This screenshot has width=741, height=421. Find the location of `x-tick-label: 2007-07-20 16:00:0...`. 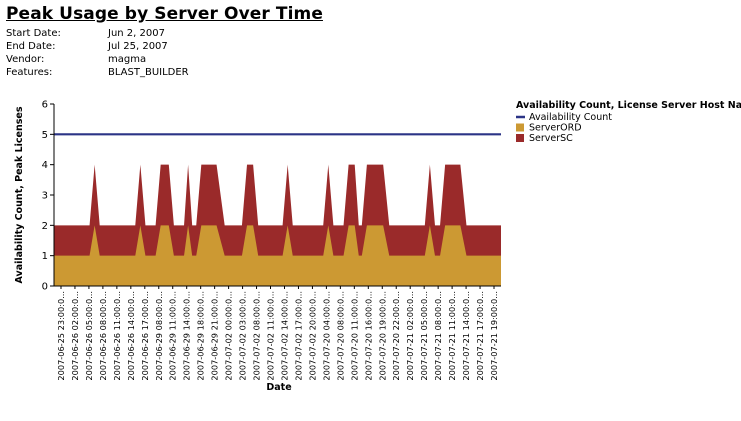

x-tick-label: 2007-07-20 16:00:0... is located at coordinates (368, 336).